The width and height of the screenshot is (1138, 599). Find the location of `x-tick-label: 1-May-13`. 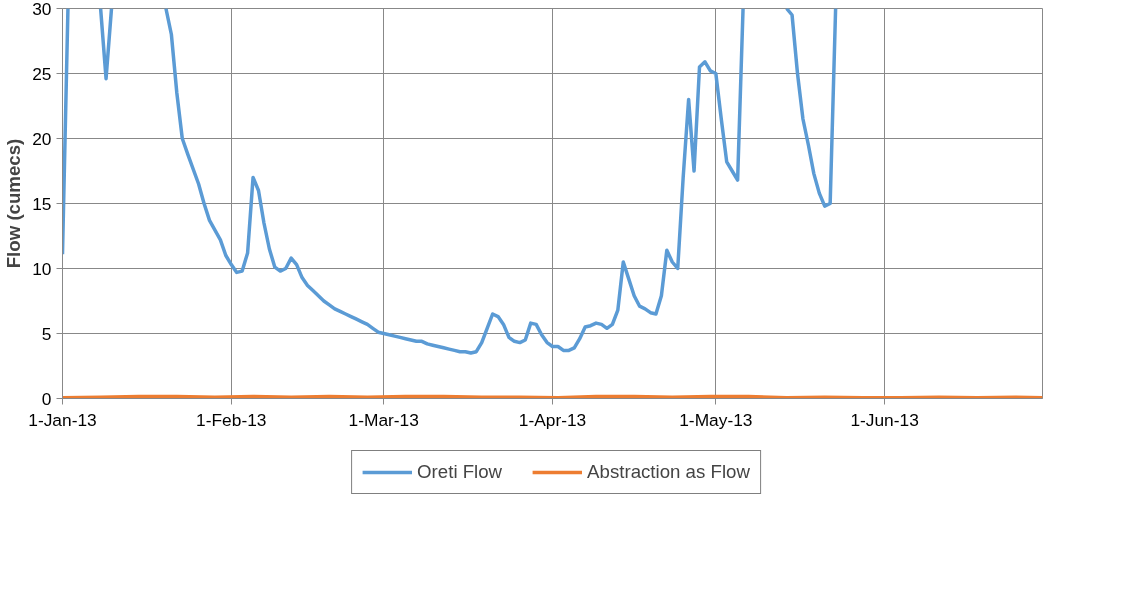

x-tick-label: 1-May-13 is located at coordinates (716, 419).